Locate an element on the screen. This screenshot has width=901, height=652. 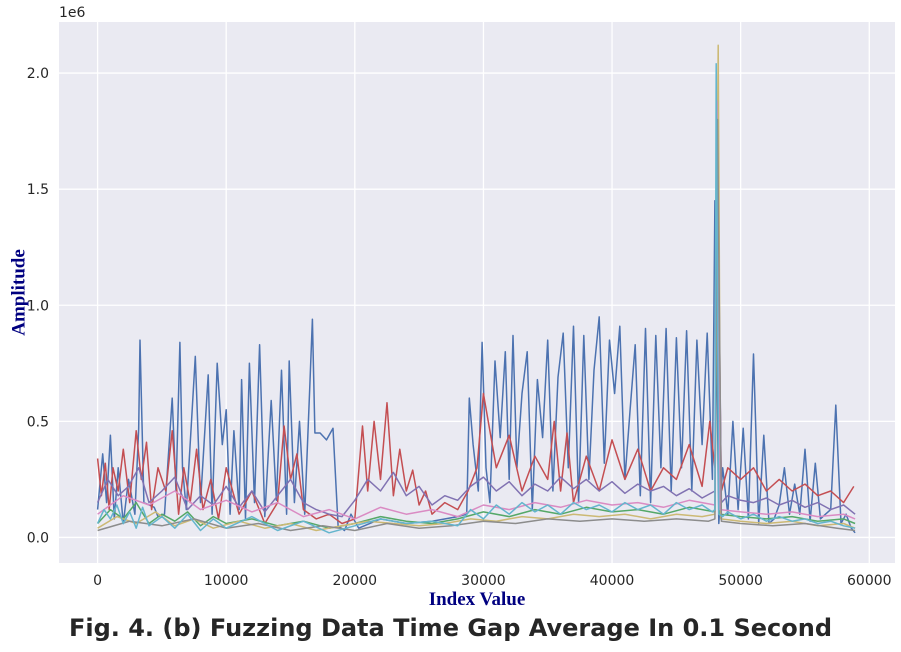
y-tick-label: 0.5 is located at coordinates (38, 422).